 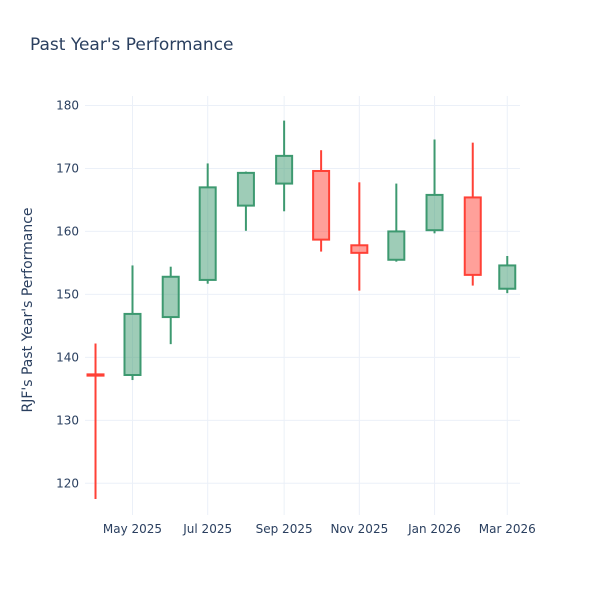 What do you see at coordinates (67, 357) in the screenshot?
I see `y-tick-label: 140` at bounding box center [67, 357].